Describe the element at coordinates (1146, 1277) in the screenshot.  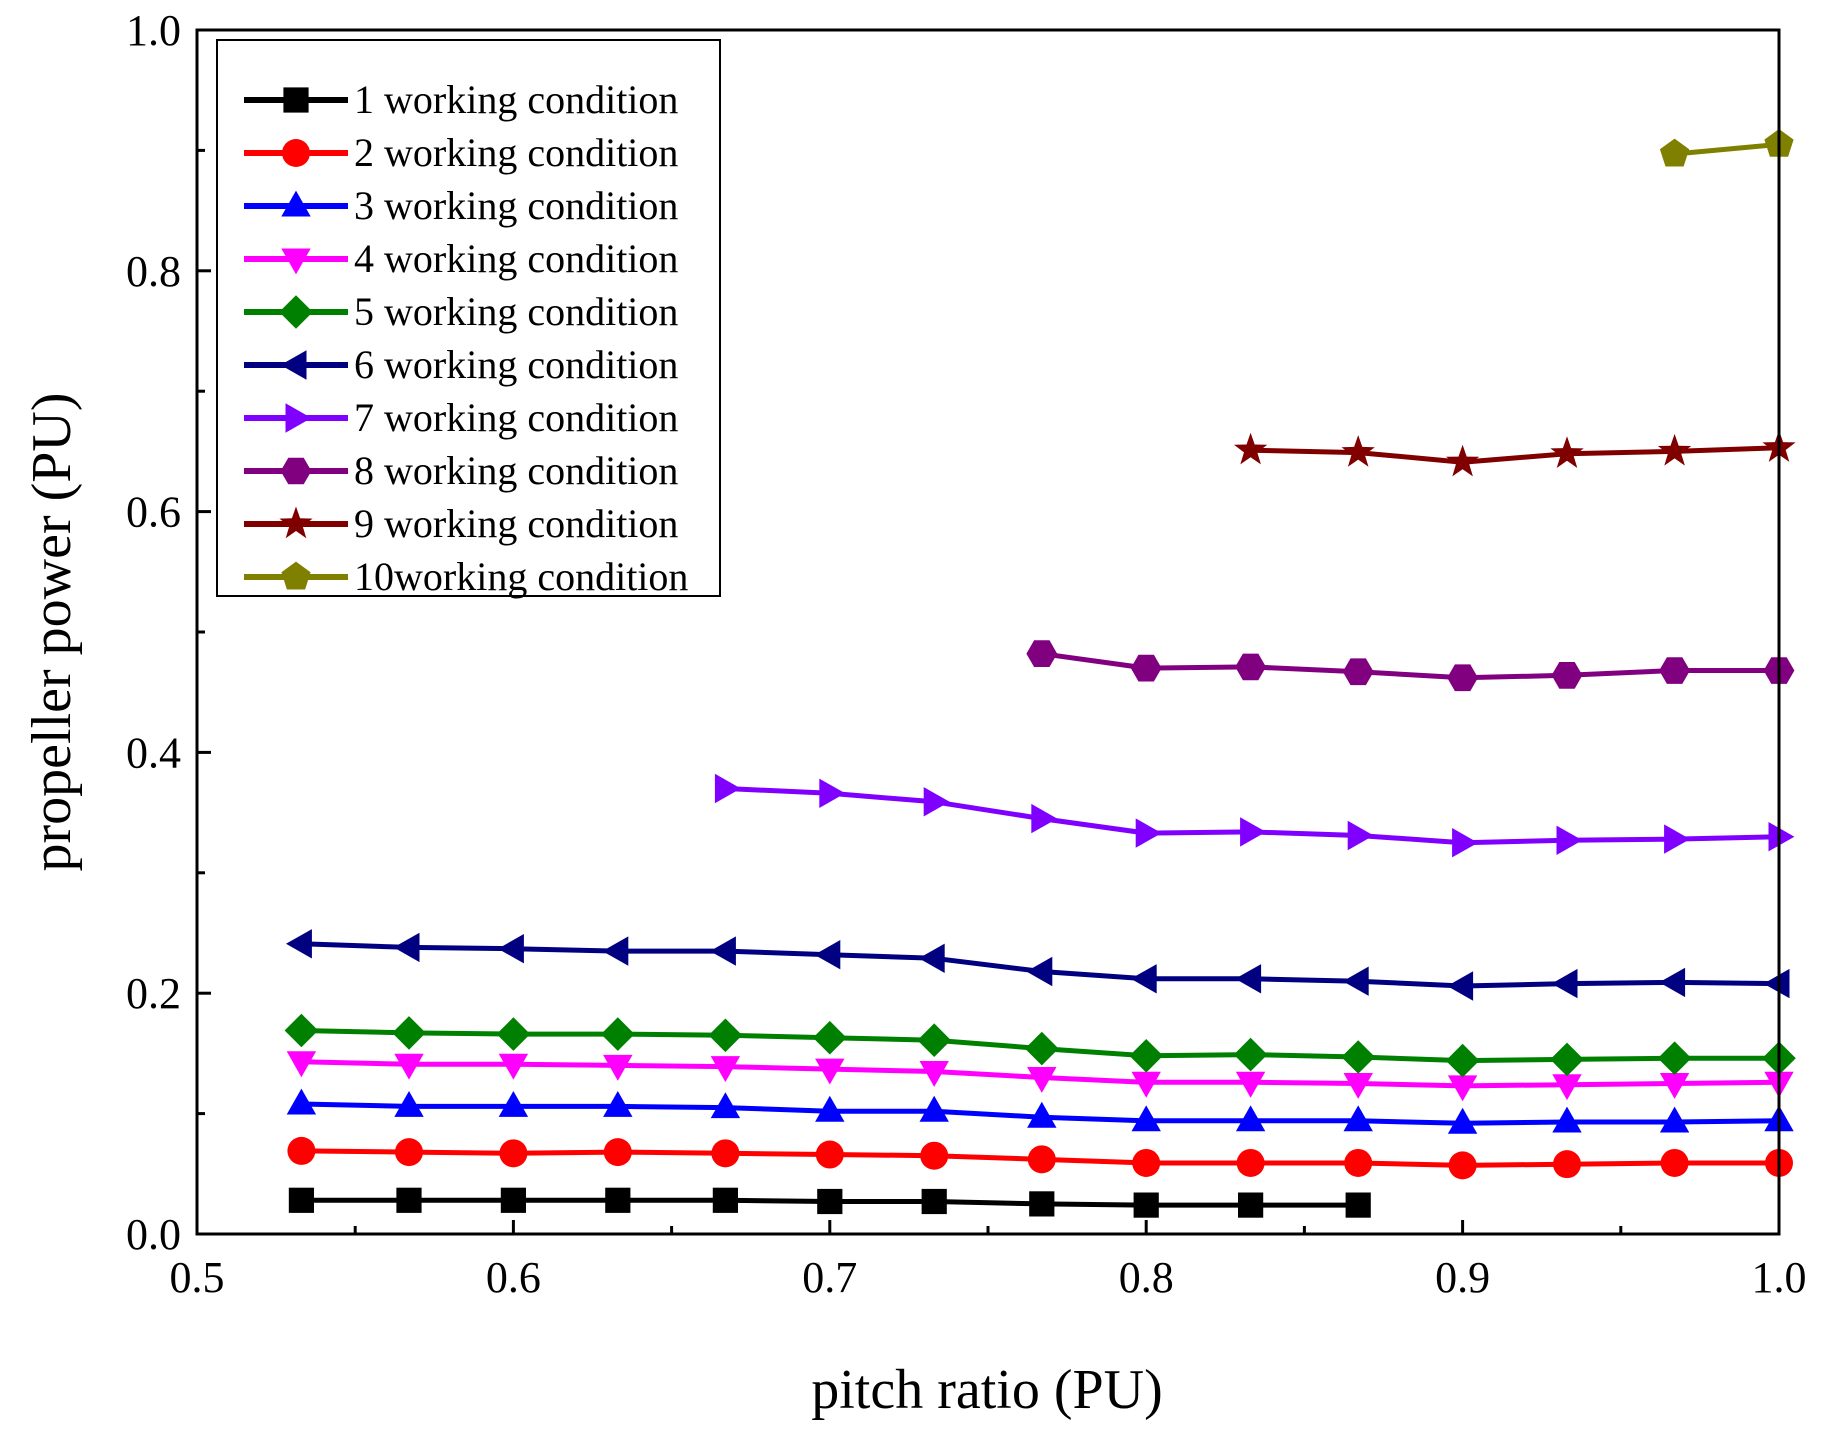
I see `x-tick-label: 0.8` at that location.